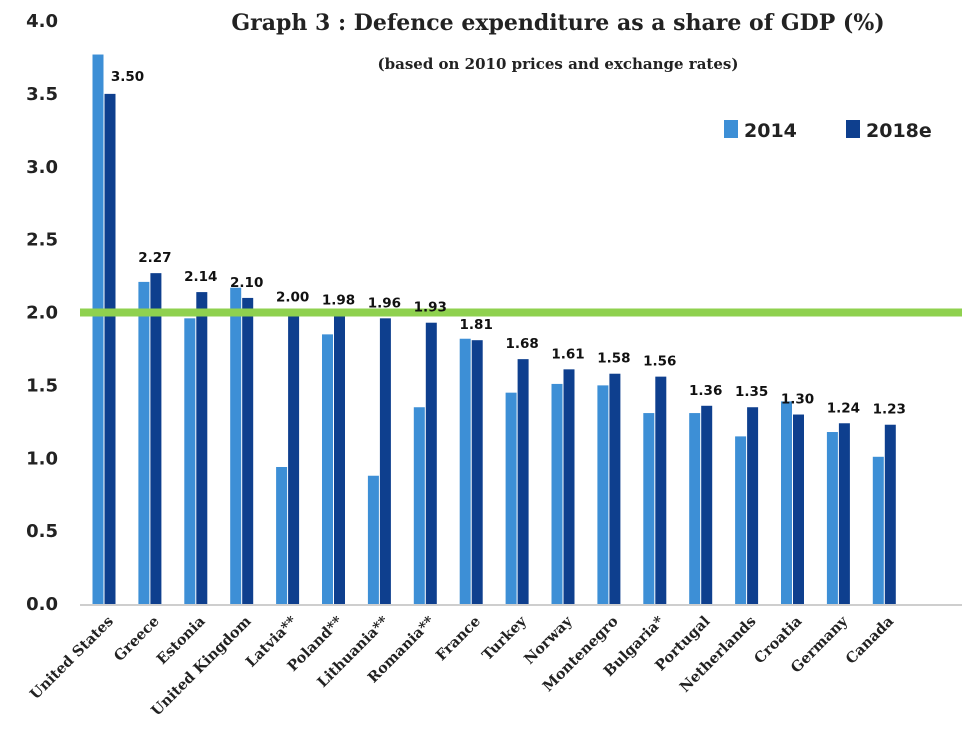  What do you see at coordinates (42, 531) in the screenshot?
I see `y-tick-label: 0.5` at bounding box center [42, 531].